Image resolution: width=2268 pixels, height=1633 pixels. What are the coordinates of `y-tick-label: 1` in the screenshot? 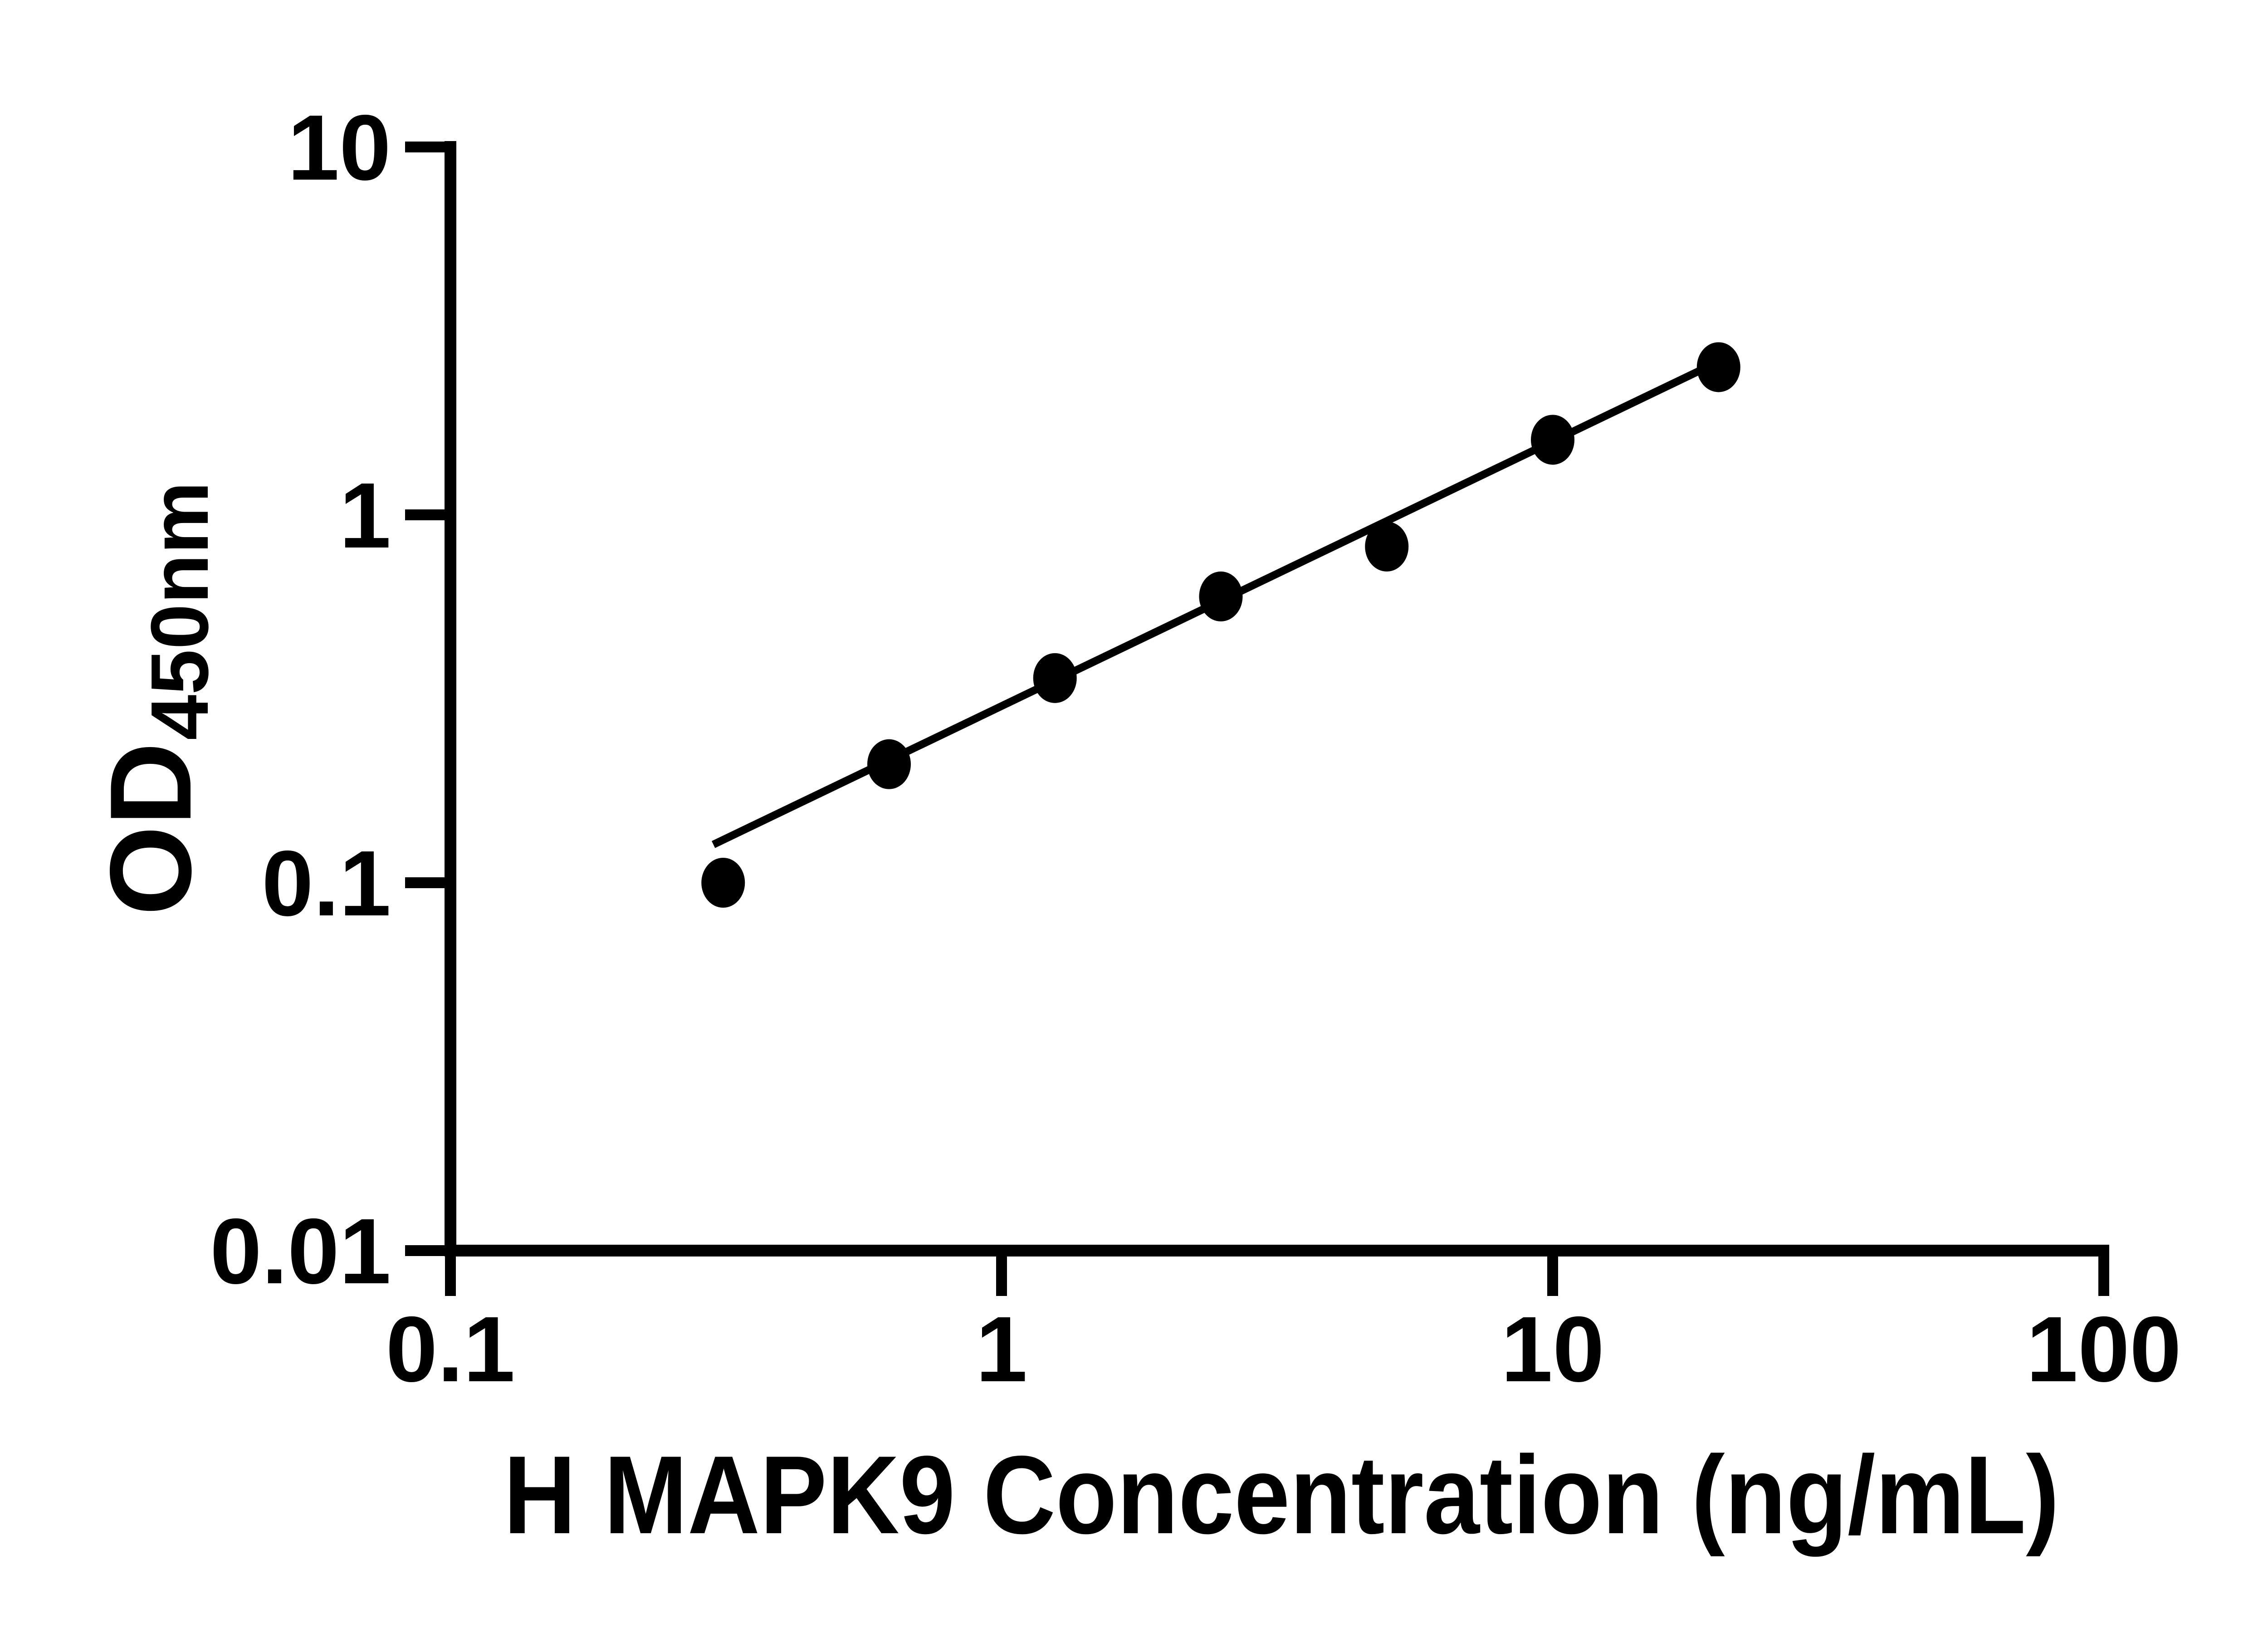 It's located at (365, 515).